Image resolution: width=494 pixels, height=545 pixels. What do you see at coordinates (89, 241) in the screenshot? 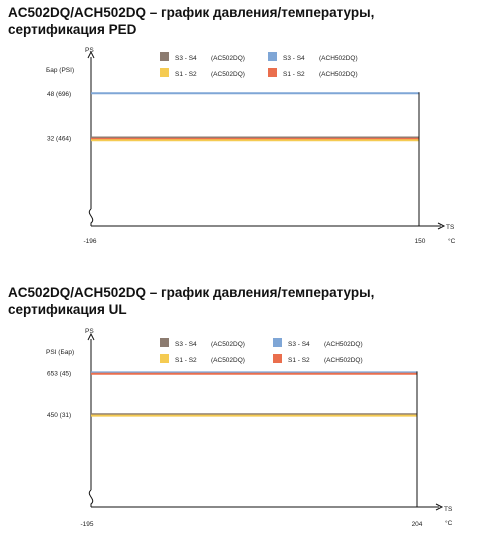
I see `x-tick-label: -196` at bounding box center [89, 241].